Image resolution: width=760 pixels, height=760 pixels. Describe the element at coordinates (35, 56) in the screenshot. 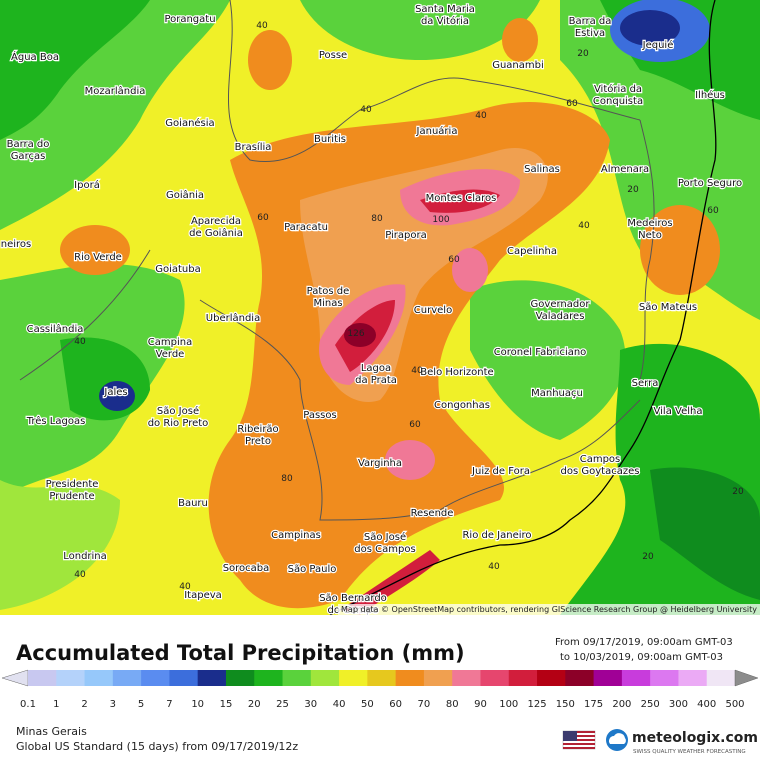

I see `city-label: Água Boa` at that location.